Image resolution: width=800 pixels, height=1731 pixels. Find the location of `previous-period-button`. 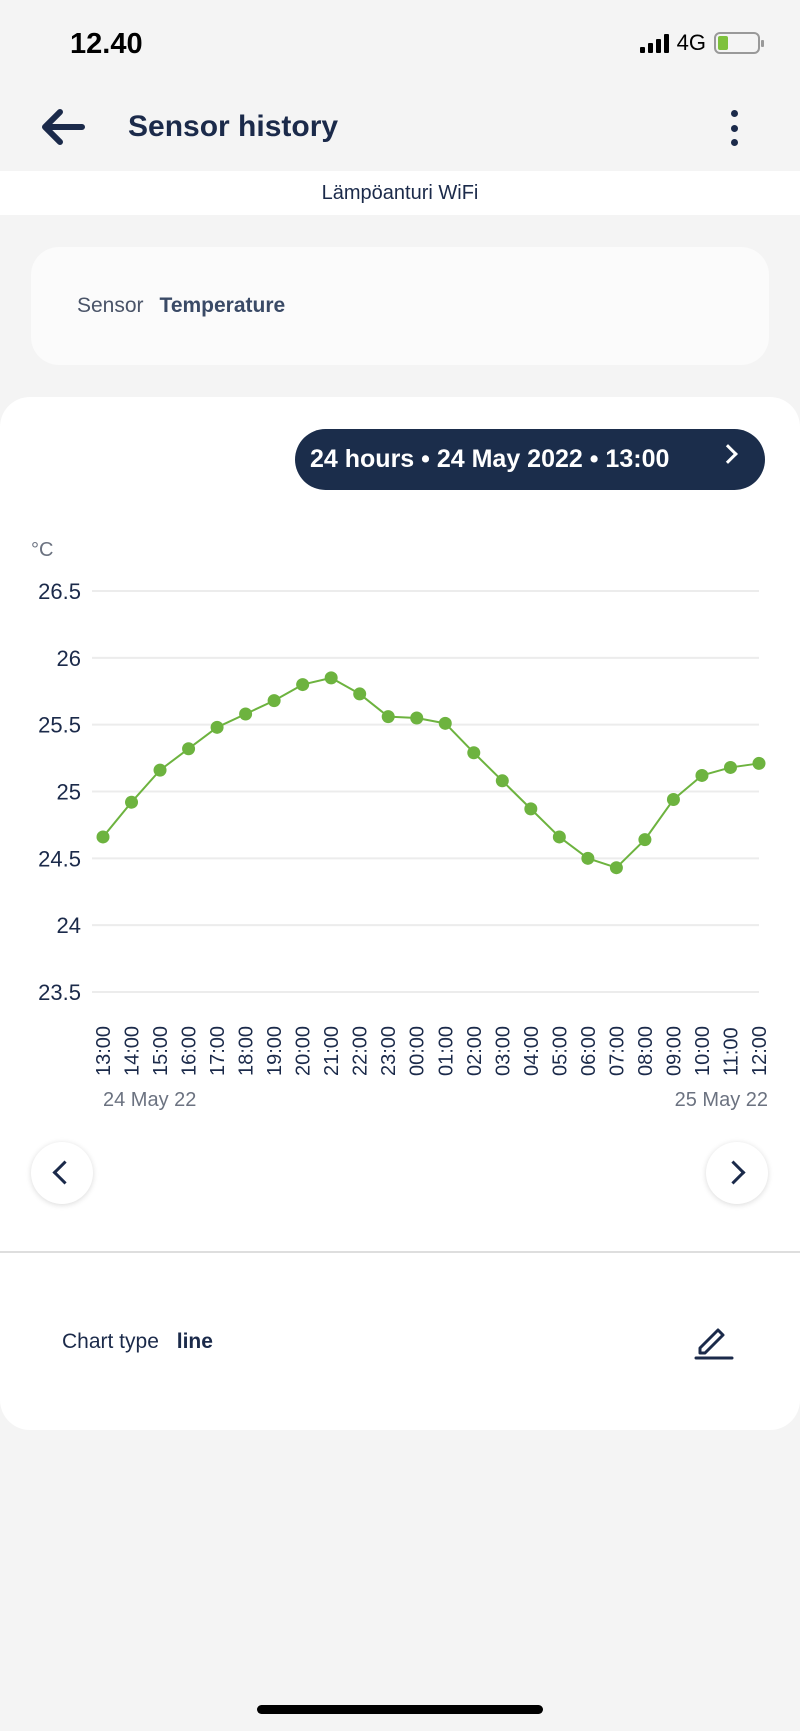

previous-period-button is located at coordinates (62, 1173).